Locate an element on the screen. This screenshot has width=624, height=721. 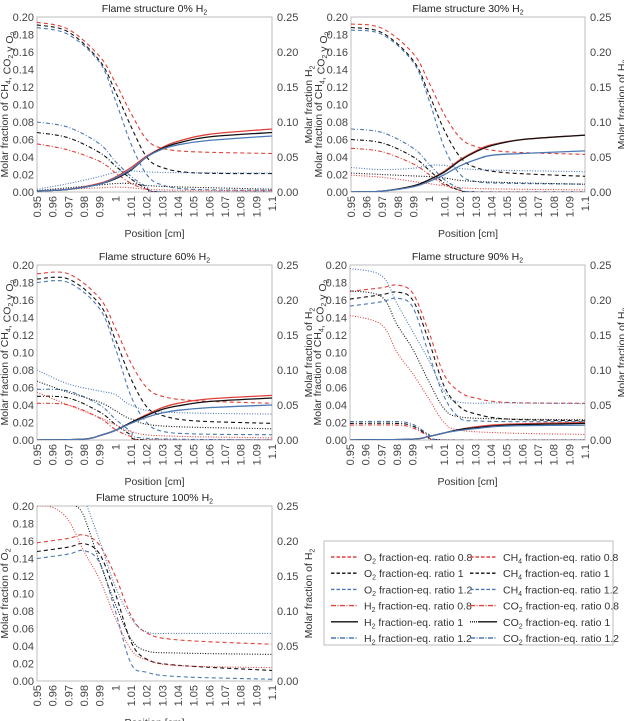
y-left-tick-label: 0.14 is located at coordinates (337, 71).